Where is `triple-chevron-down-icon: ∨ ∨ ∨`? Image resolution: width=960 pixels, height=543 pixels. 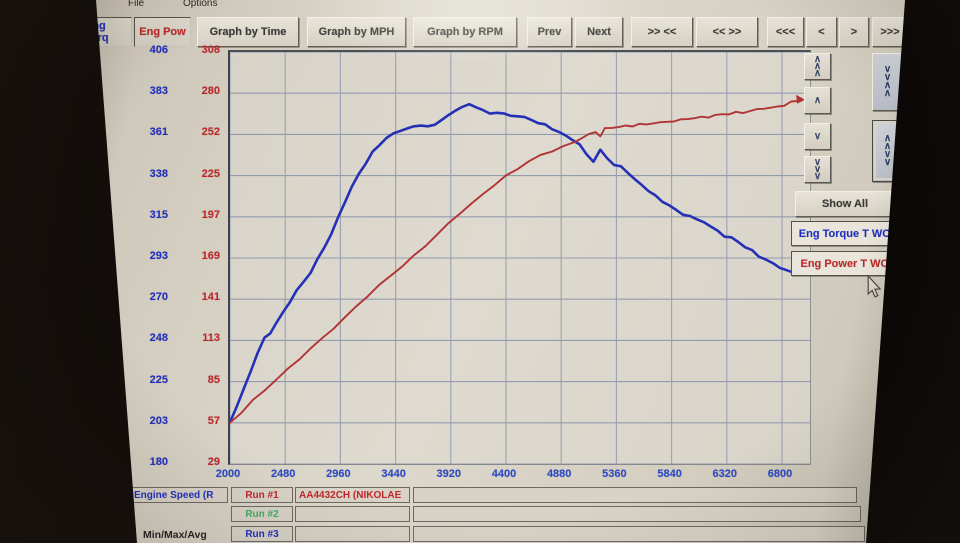
triple-chevron-down-icon: ∨ ∨ ∨ is located at coordinates (817, 169).